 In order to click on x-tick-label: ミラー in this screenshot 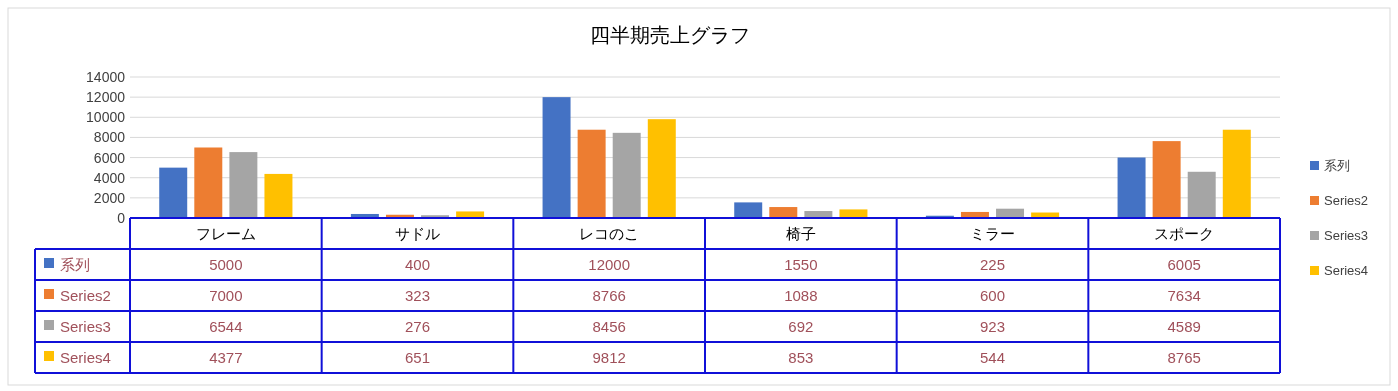, I will do `click(992, 233)`.